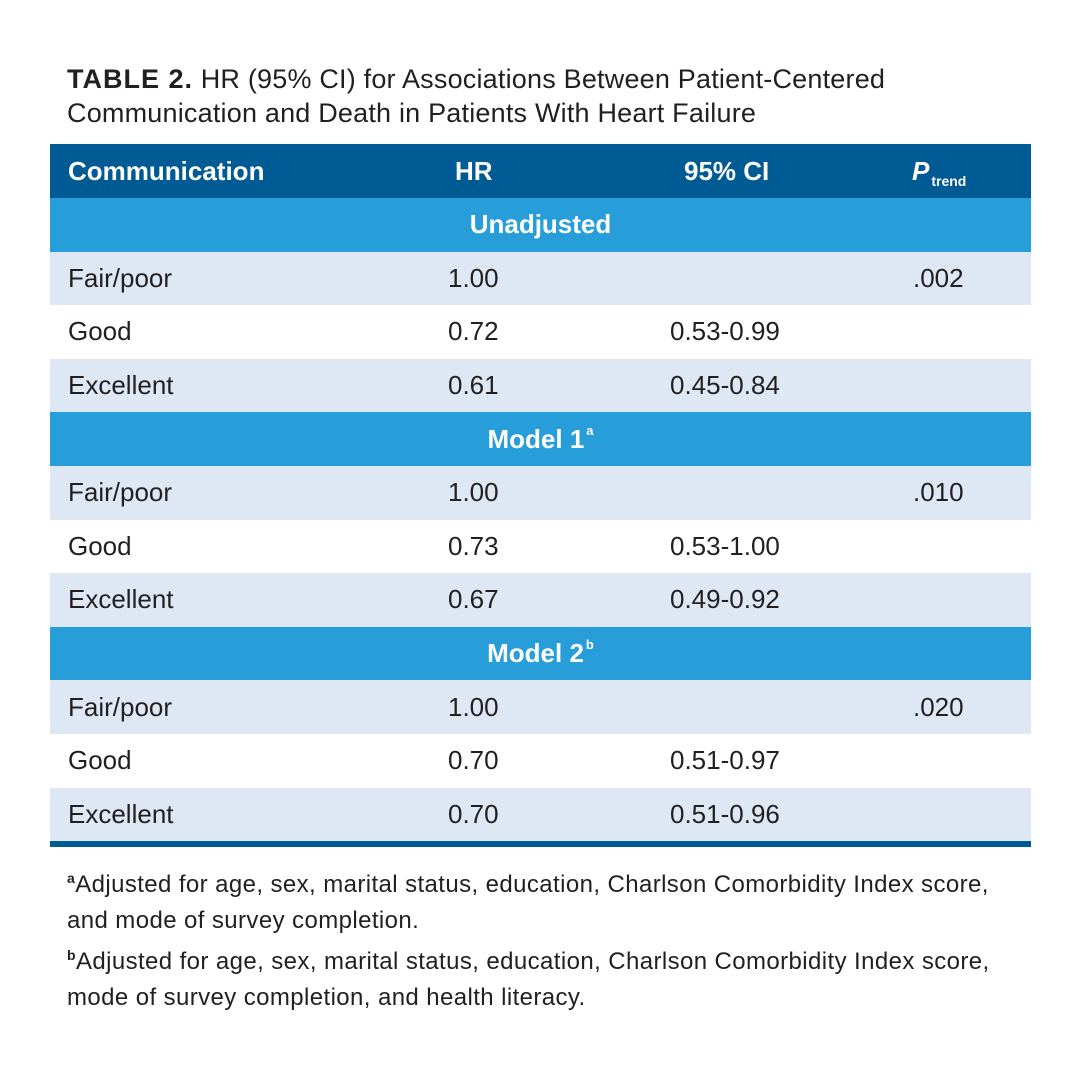  What do you see at coordinates (474, 170) in the screenshot?
I see `header-hr: HR` at bounding box center [474, 170].